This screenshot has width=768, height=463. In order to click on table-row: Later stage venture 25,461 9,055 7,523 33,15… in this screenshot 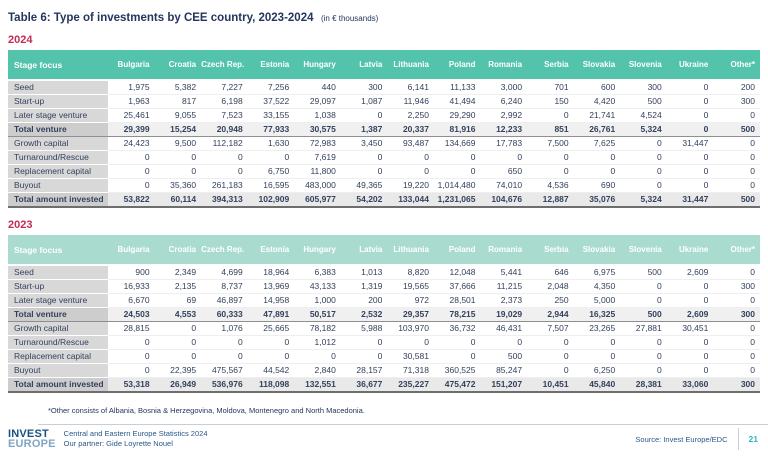, I will do `click(384, 115)`.